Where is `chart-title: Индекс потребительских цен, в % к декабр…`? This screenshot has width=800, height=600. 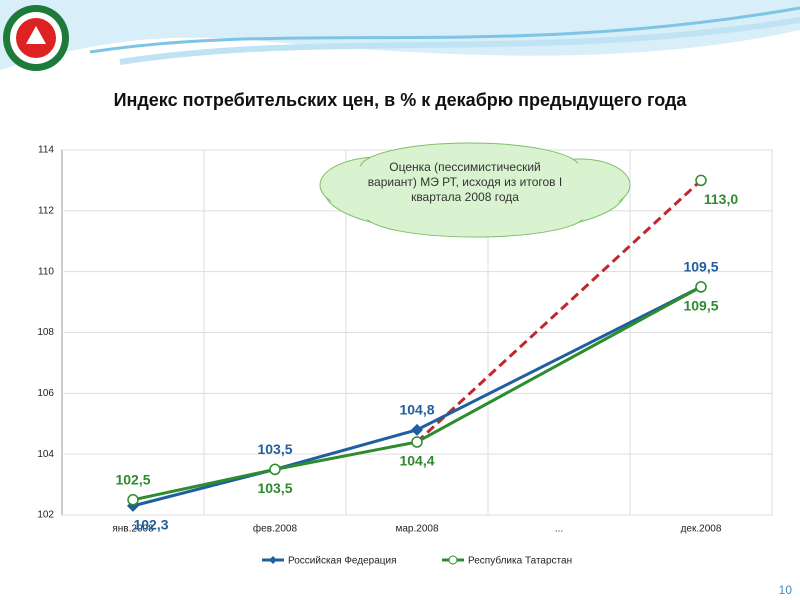
chart-title: Индекс потребительских цен, в % к декабр… is located at coordinates (401, 100).